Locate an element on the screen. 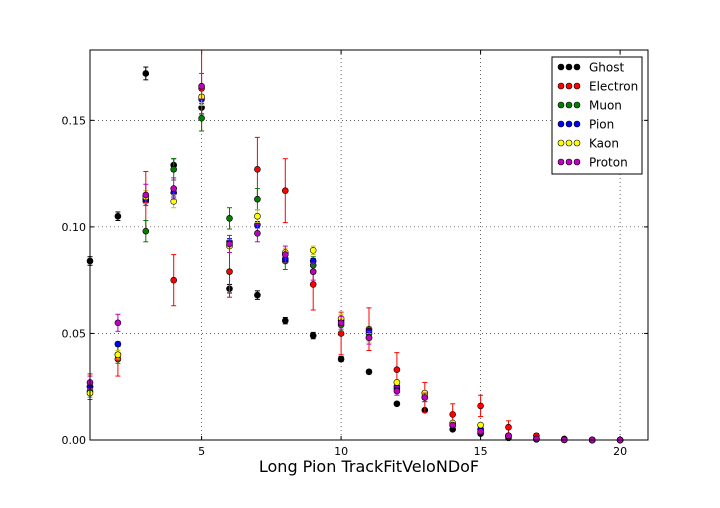 The width and height of the screenshot is (720, 508). x-tick-label: 15 is located at coordinates (481, 451).